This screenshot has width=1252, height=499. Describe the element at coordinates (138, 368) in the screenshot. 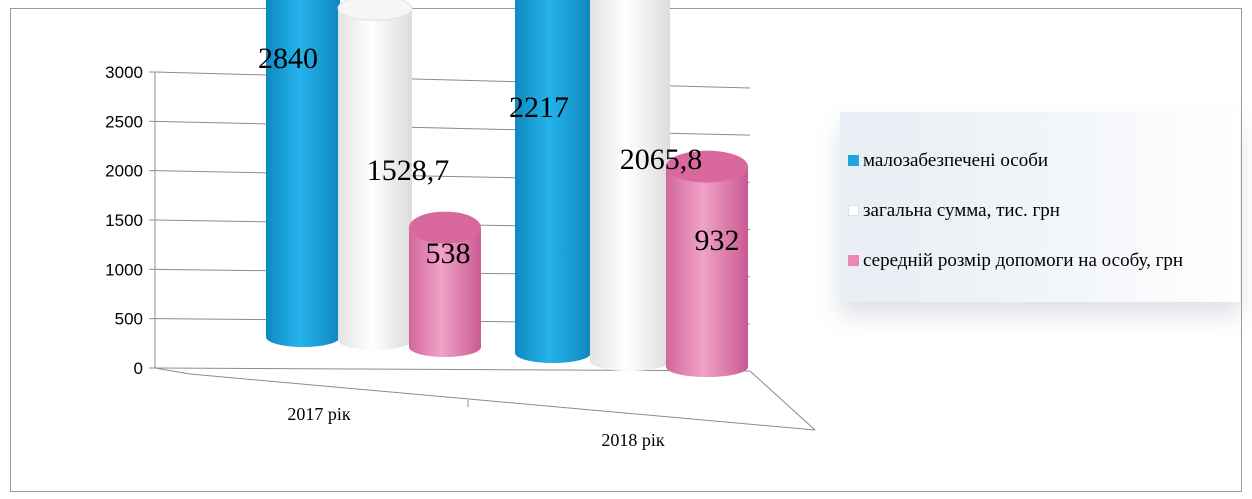

I see `y-tick-label: 0` at that location.